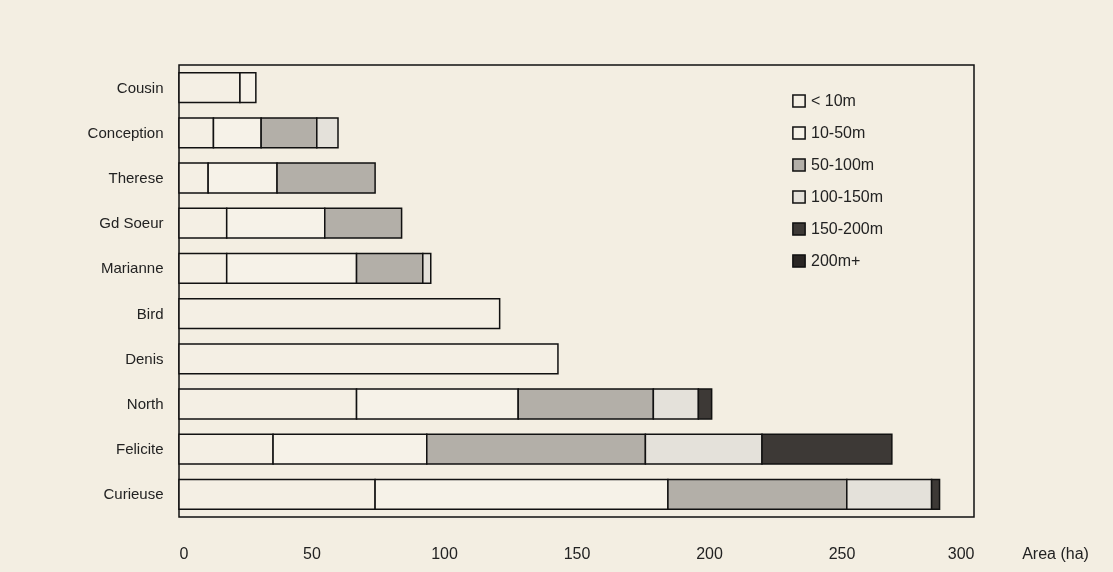  What do you see at coordinates (144, 358) in the screenshot?
I see `y-tick-label: Denis` at bounding box center [144, 358].